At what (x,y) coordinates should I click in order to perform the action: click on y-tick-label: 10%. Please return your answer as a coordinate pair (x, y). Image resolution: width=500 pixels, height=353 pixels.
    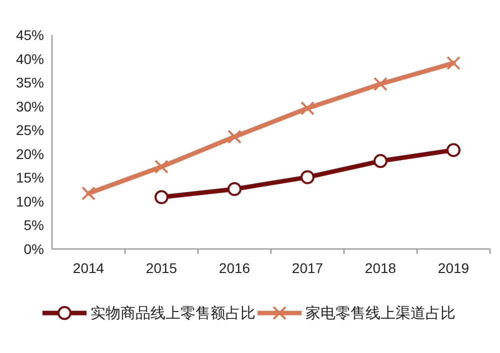
    Looking at the image, I should click on (30, 201).